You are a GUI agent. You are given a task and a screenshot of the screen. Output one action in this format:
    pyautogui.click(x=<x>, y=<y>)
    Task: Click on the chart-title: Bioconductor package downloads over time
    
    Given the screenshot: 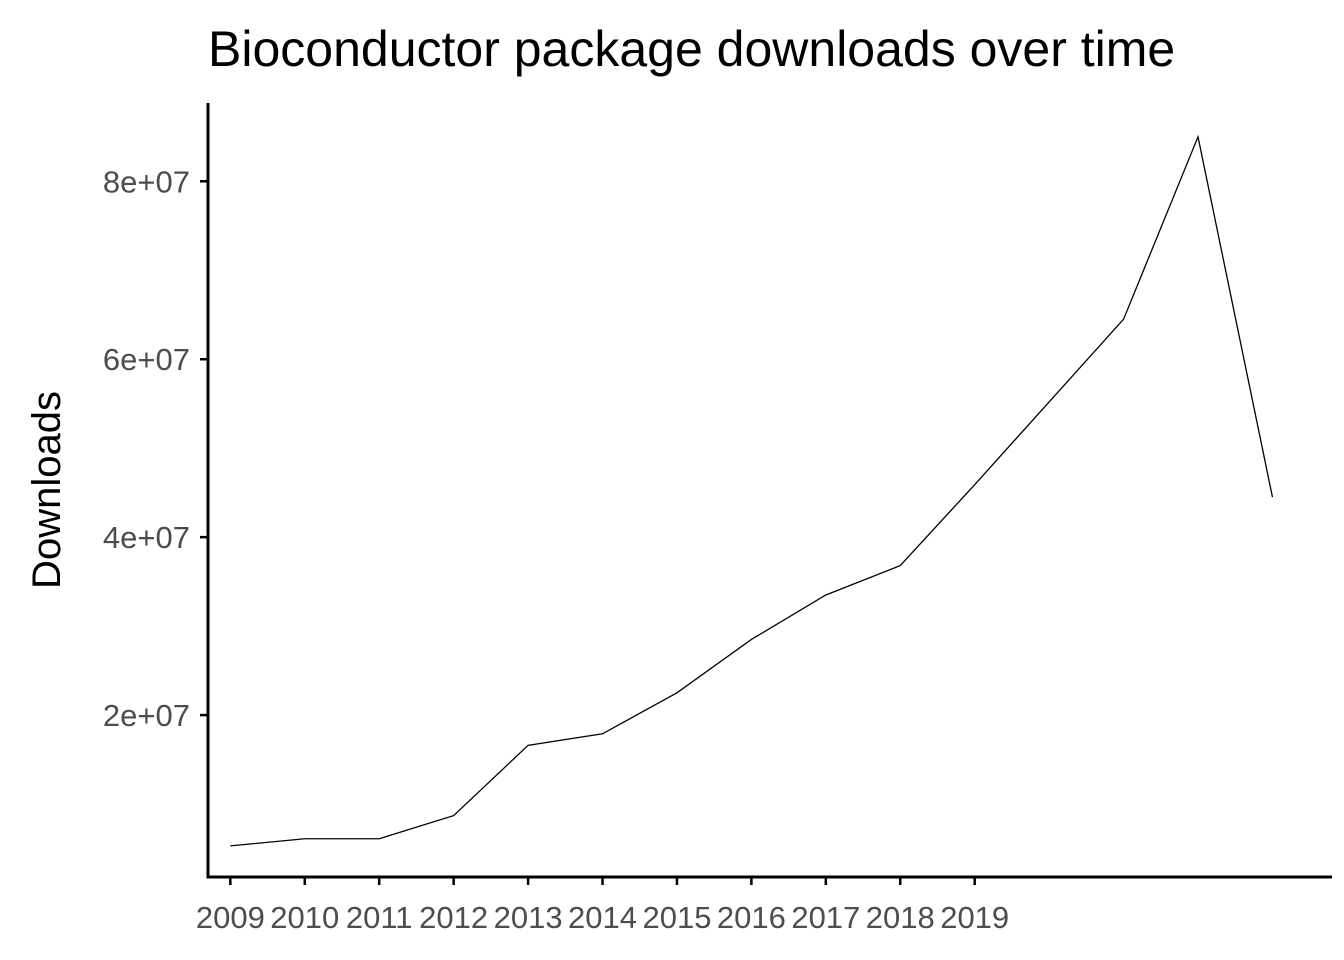 What is the action you would take?
    pyautogui.click(x=691, y=49)
    